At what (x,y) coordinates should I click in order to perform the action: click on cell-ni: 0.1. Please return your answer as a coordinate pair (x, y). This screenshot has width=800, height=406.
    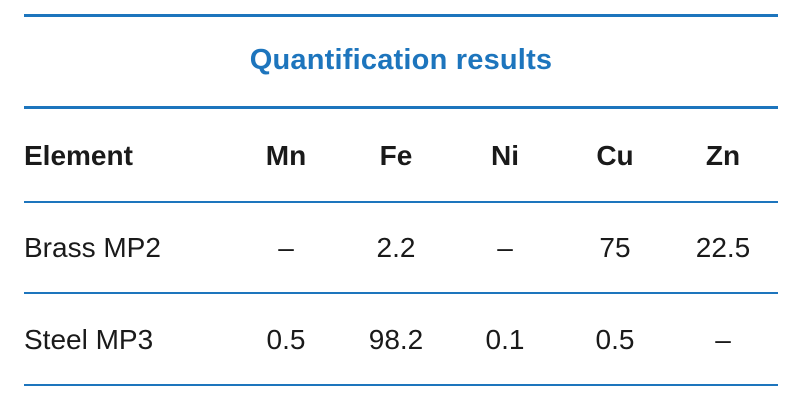
    Looking at the image, I should click on (505, 339).